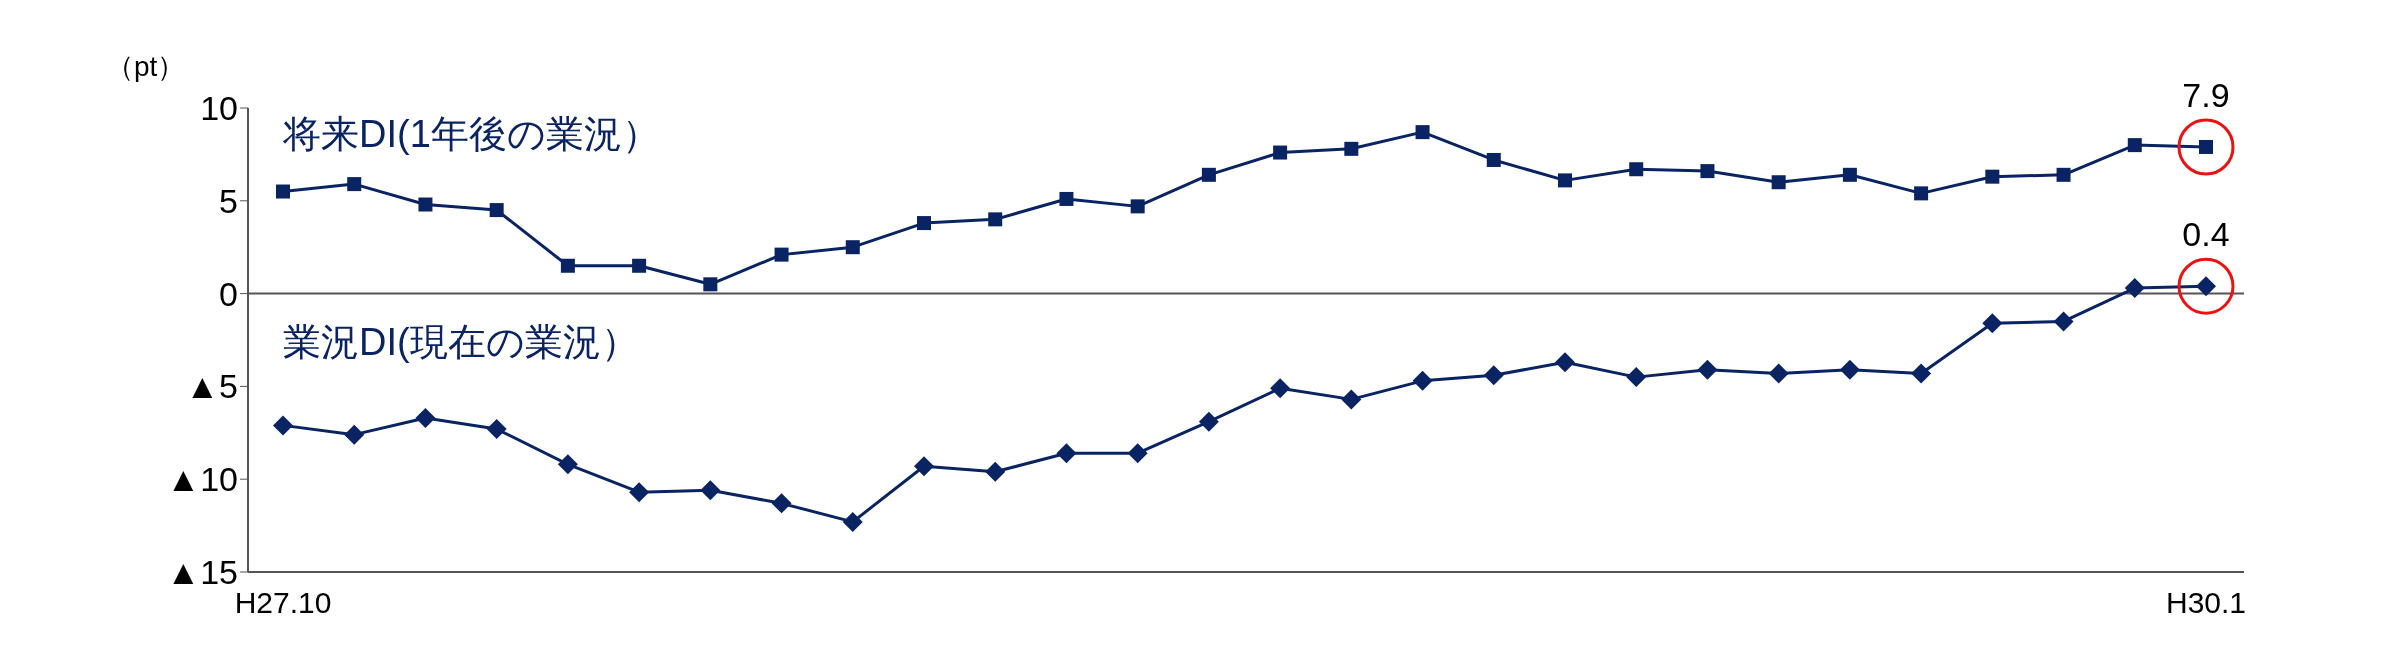  I want to click on series-label: 業況DI(現在の業況）, so click(461, 342).